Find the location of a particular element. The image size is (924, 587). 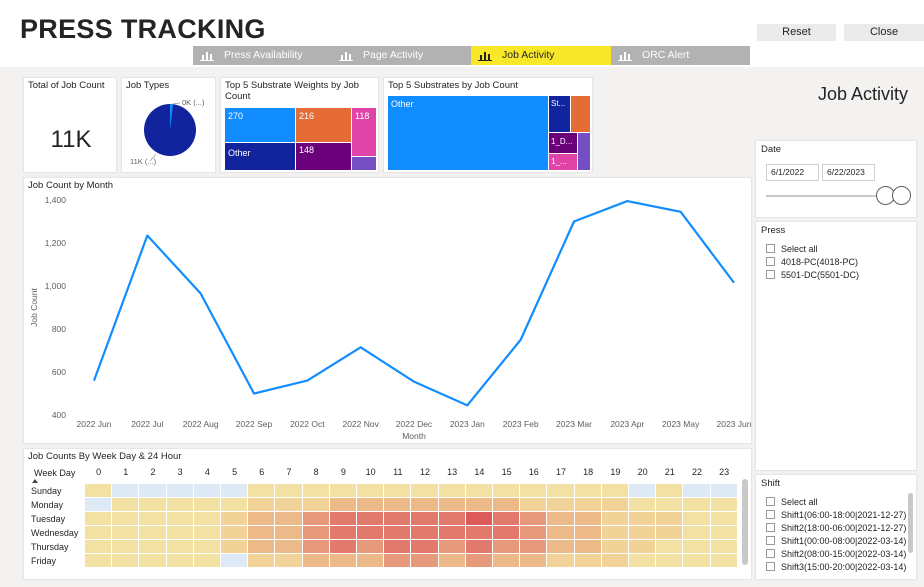

hour-header: 14 is located at coordinates (479, 472).